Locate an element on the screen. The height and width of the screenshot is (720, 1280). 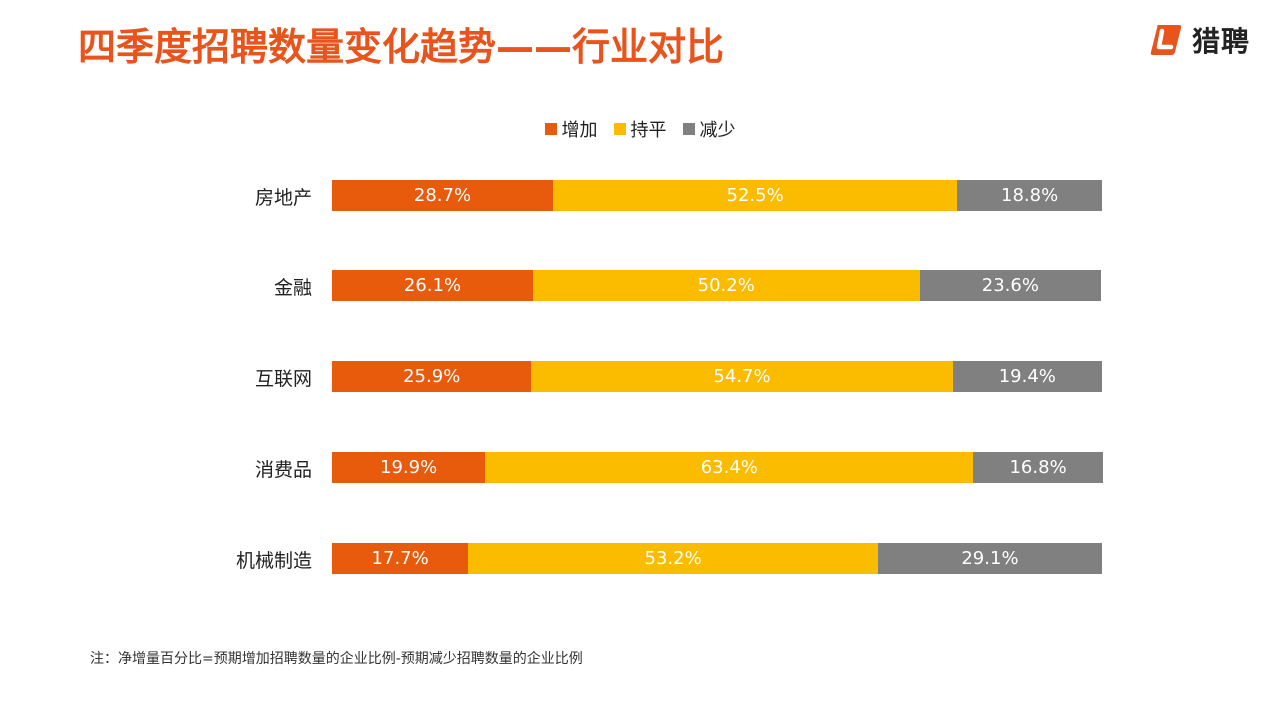
data-label: 17.7% is located at coordinates (400, 558).